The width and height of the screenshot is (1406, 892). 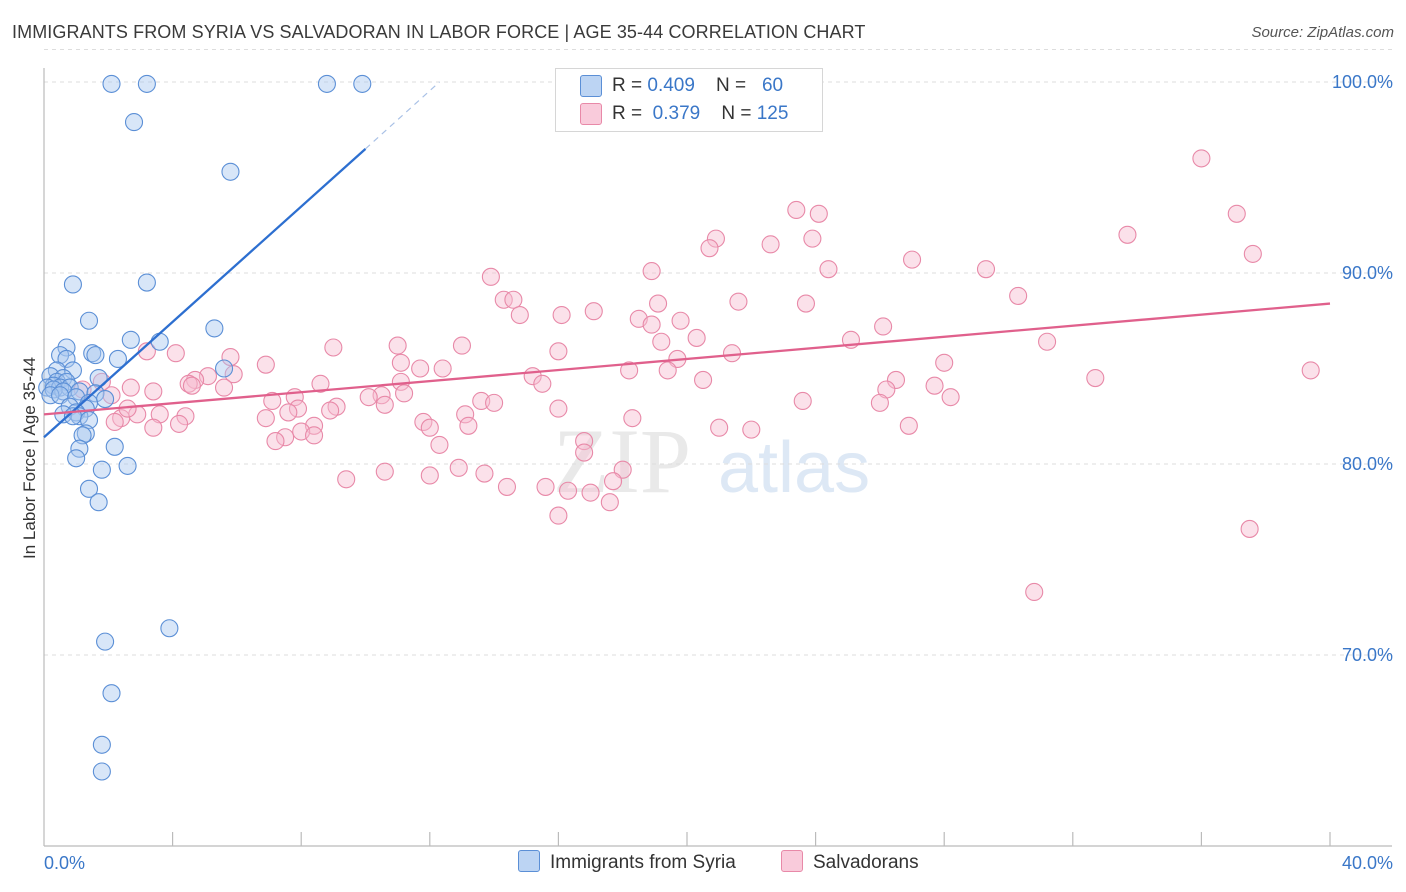 What do you see at coordinates (1322, 32) in the screenshot?
I see `source-label: Source: ZipAtlas.com` at bounding box center [1322, 32].